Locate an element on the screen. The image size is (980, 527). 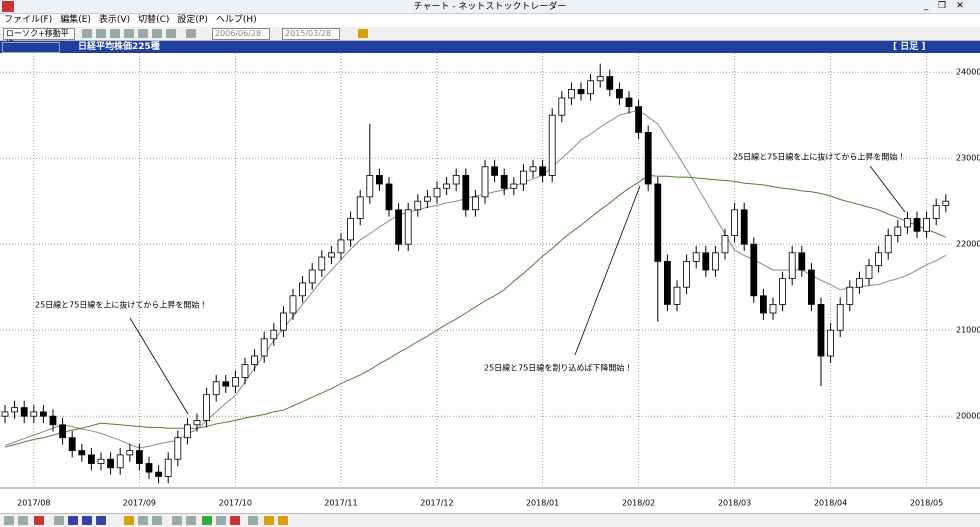
menu-item: 編集(E) is located at coordinates (75, 20).